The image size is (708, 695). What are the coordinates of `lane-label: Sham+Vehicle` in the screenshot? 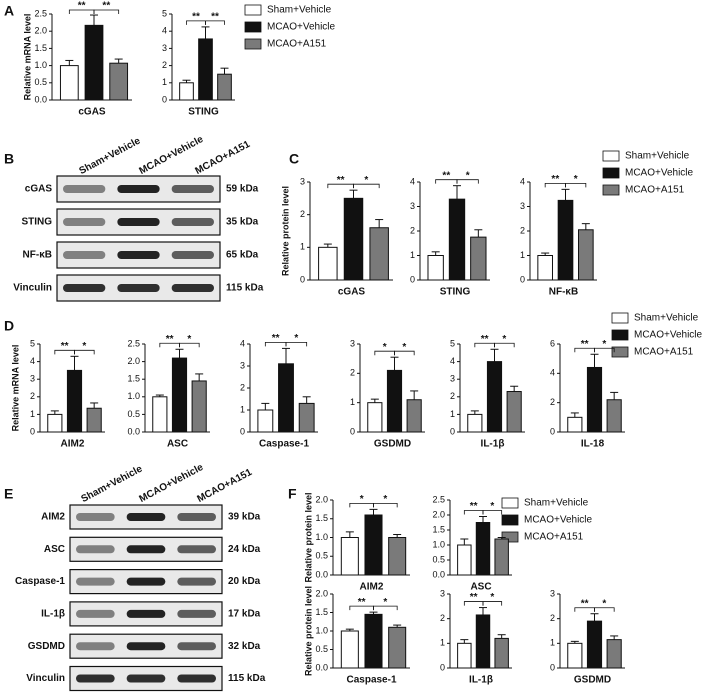 It's located at (111, 484).